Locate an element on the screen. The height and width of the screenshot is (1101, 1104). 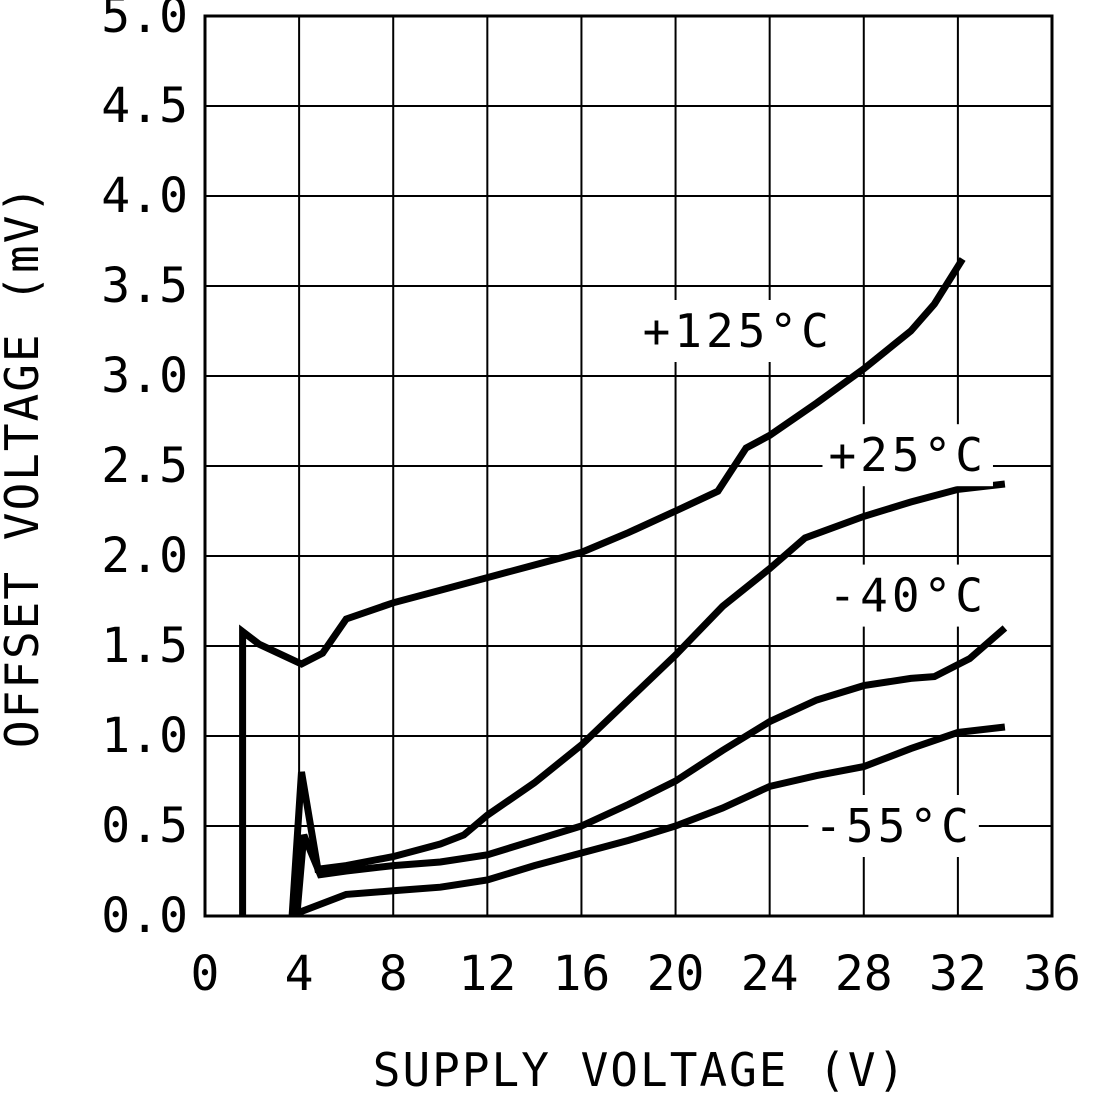
x-tick-label: 20 is located at coordinates (676, 974).